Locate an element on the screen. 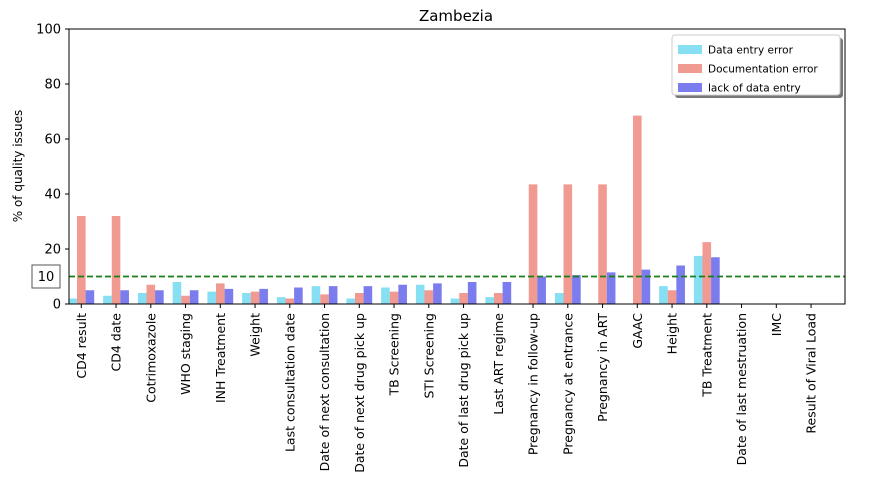  x-tick-label-who-staging: WHO staging is located at coordinates (185, 354).